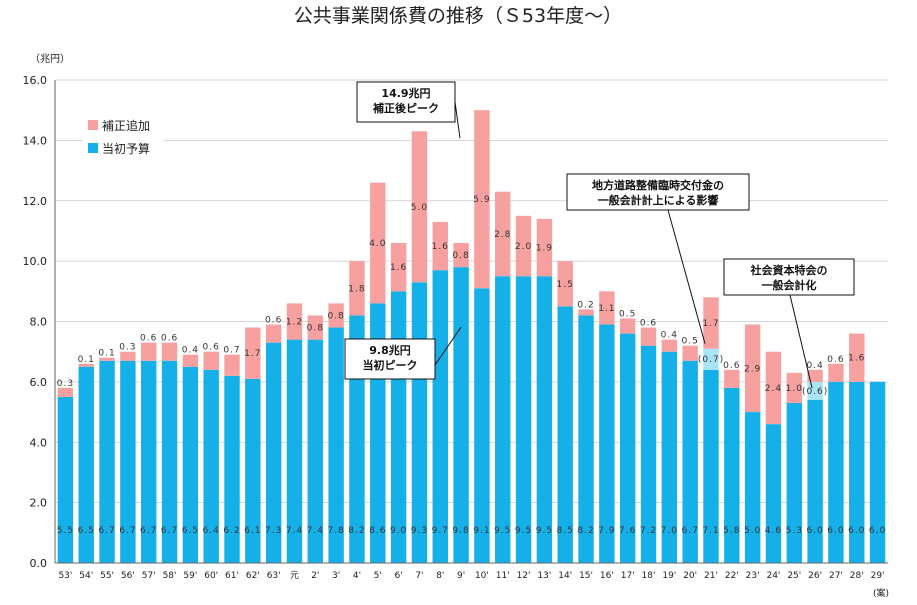  I want to click on data-label-supplementary: 2.8, so click(502, 235).